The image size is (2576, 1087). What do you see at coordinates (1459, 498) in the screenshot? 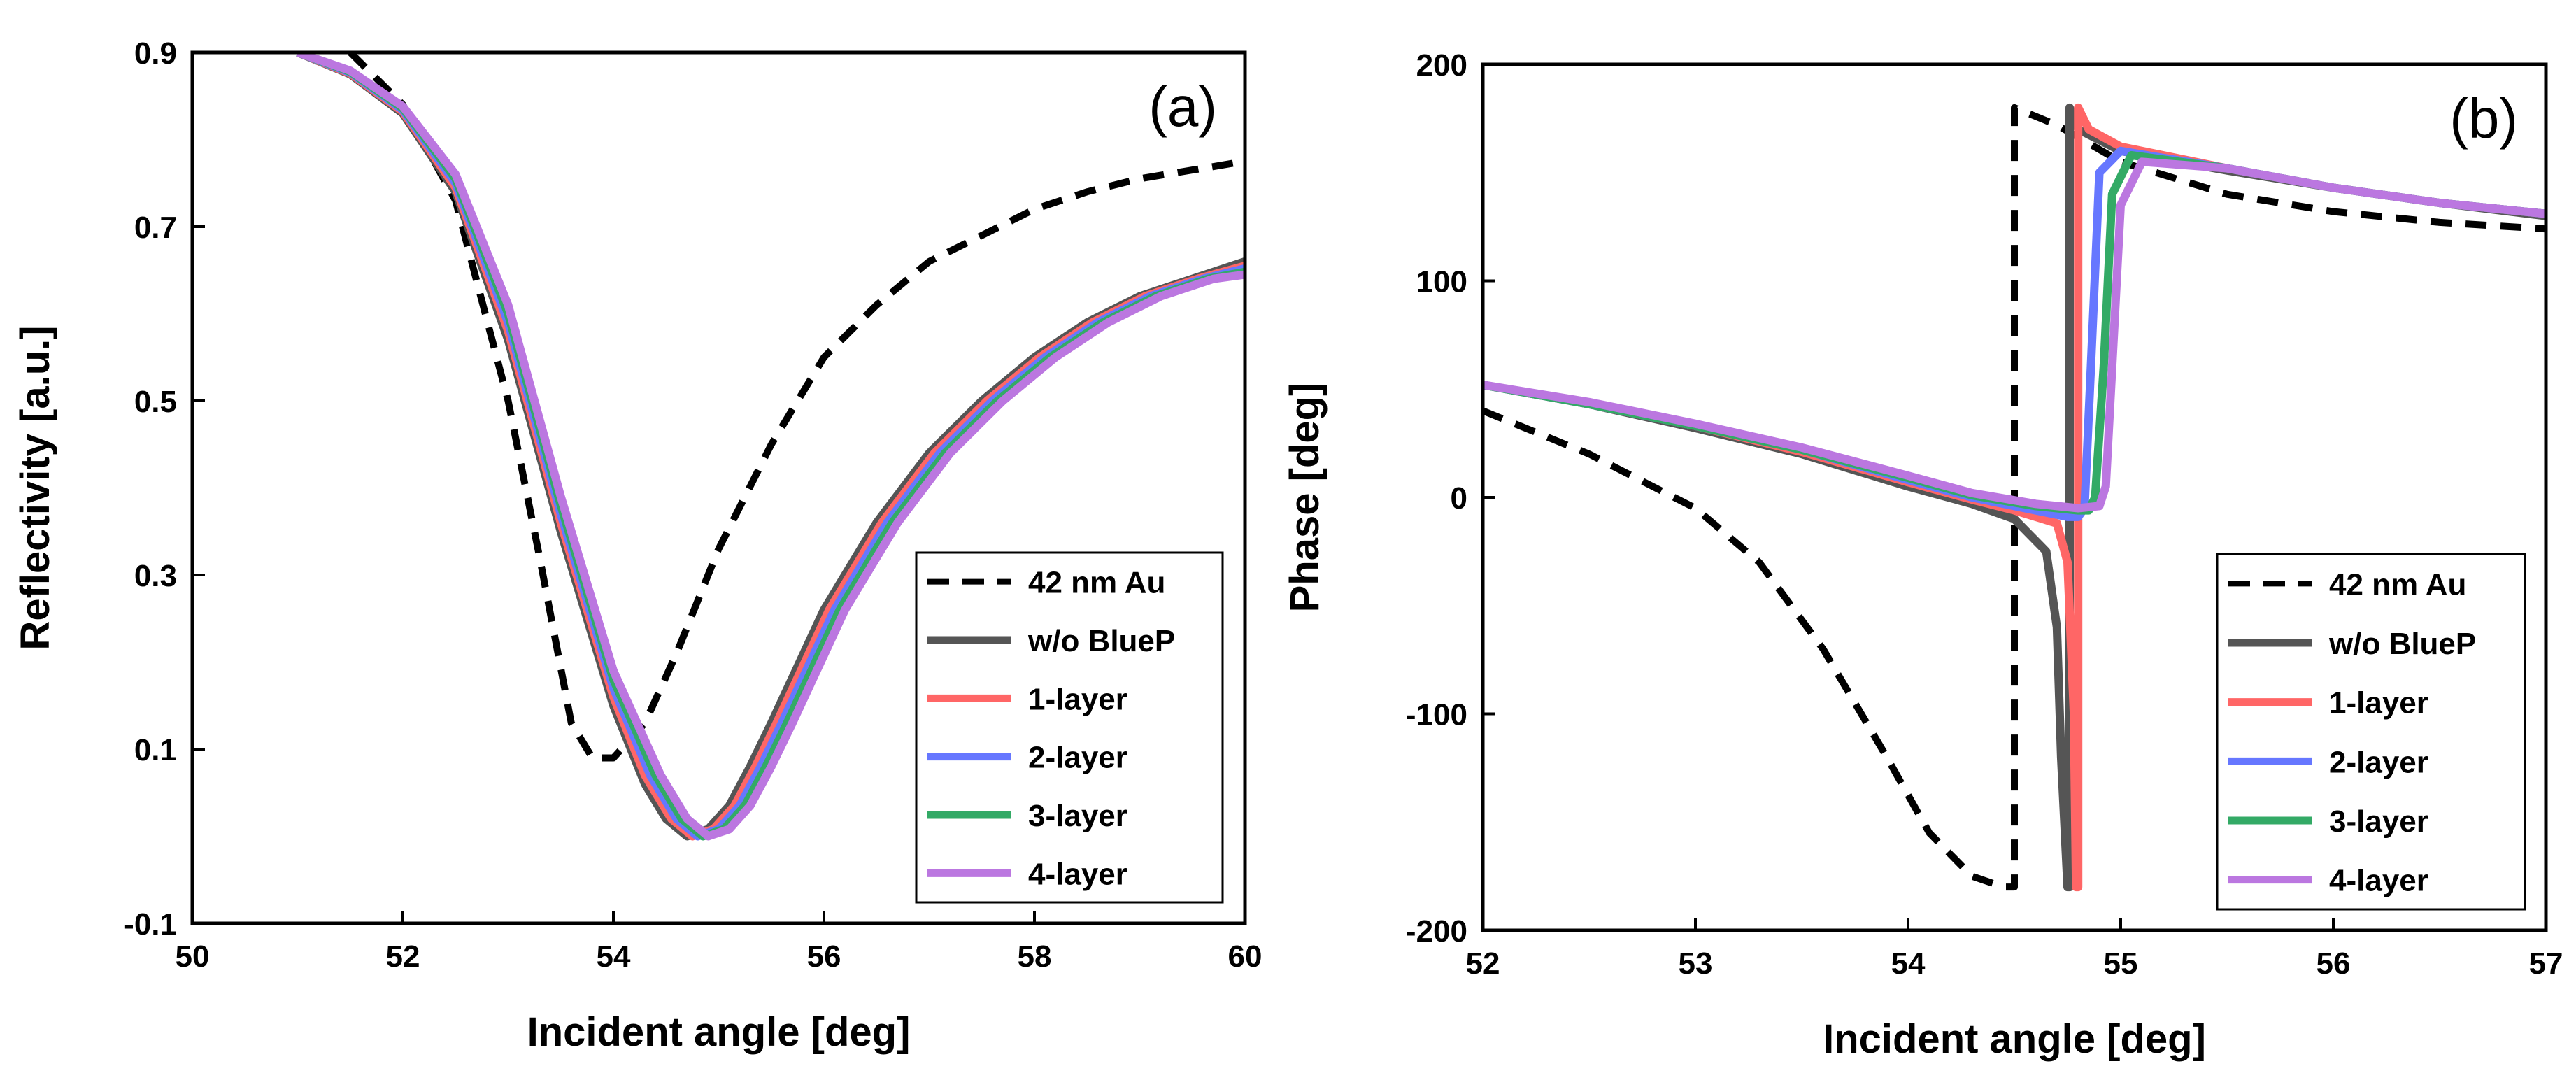
I see `panel-b-y-tick-label: 0` at bounding box center [1459, 498].